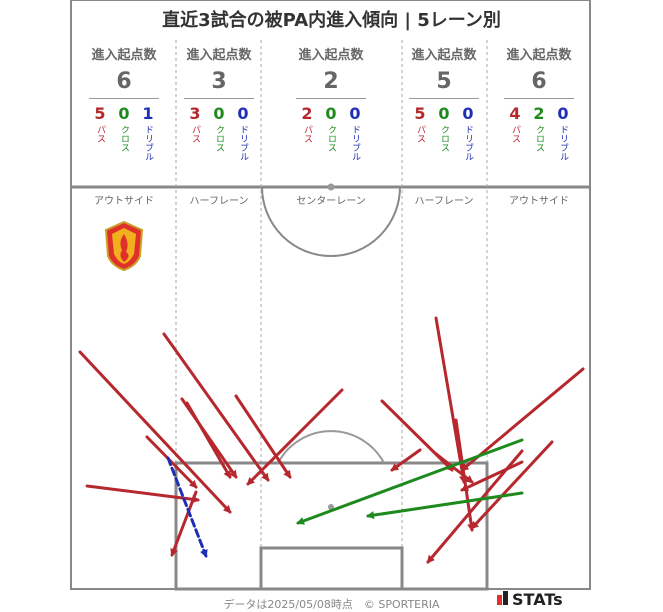 Image resolution: width=663 pixels, height=612 pixels. I want to click on dribble-arrow, so click(187, 507).